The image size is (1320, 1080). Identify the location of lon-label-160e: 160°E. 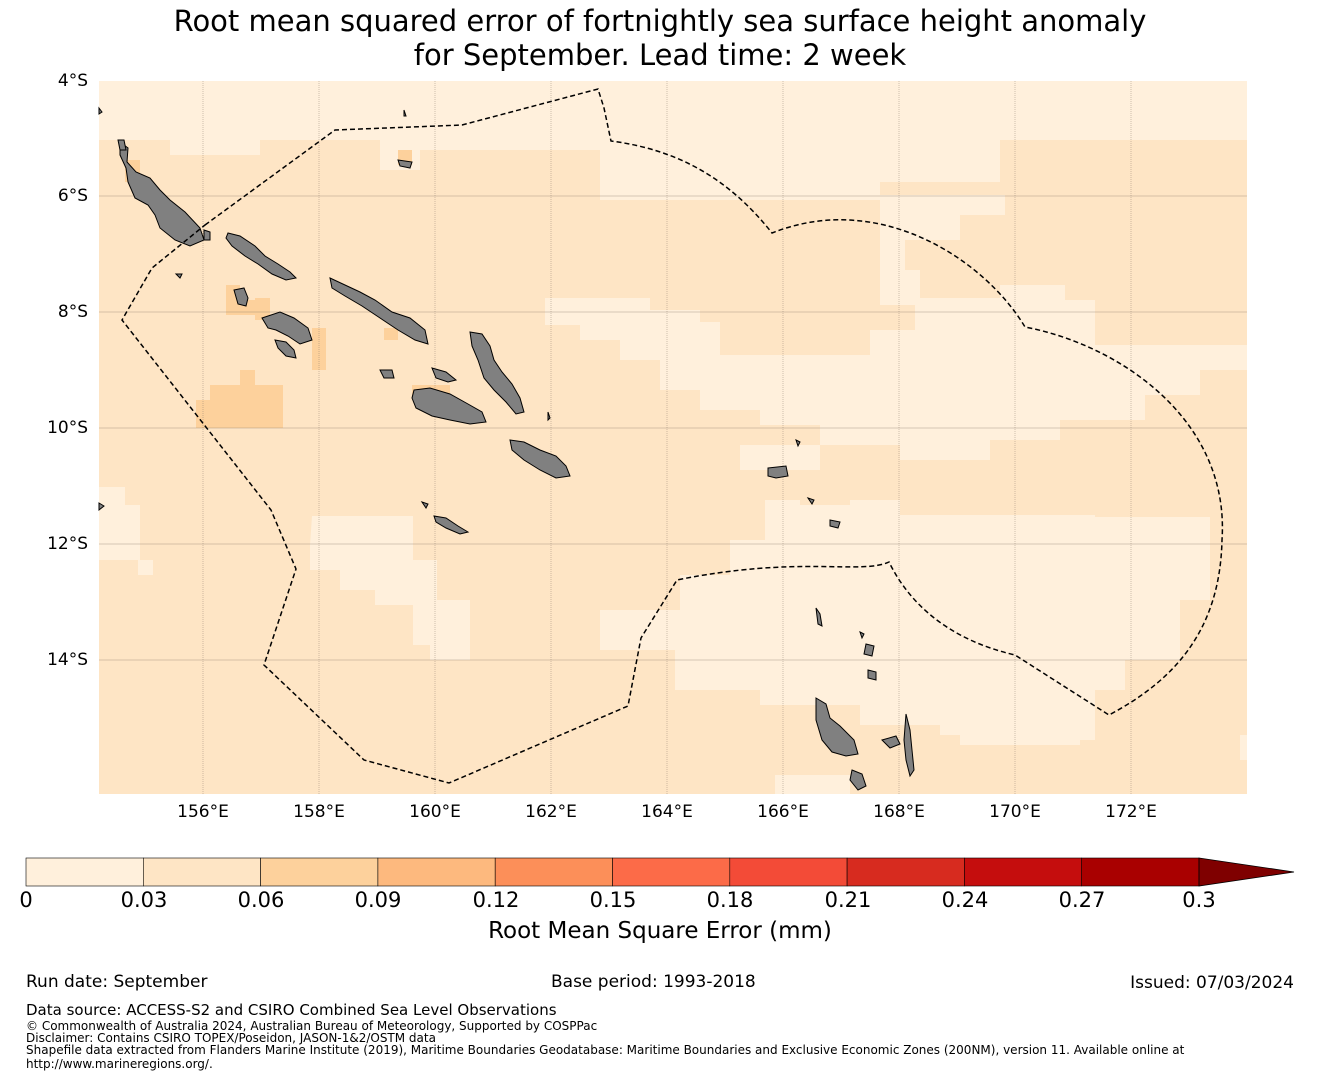
(435, 812).